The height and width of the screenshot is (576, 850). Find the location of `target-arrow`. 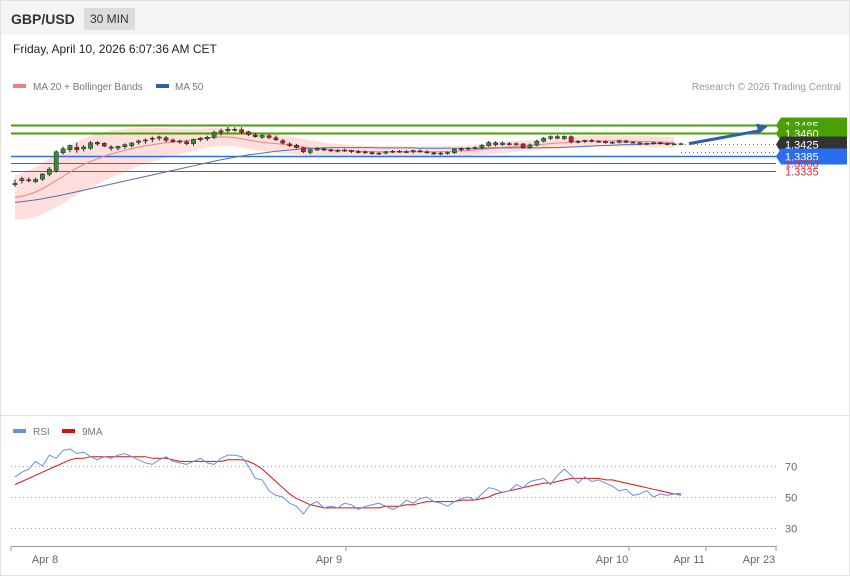

target-arrow is located at coordinates (728, 134).